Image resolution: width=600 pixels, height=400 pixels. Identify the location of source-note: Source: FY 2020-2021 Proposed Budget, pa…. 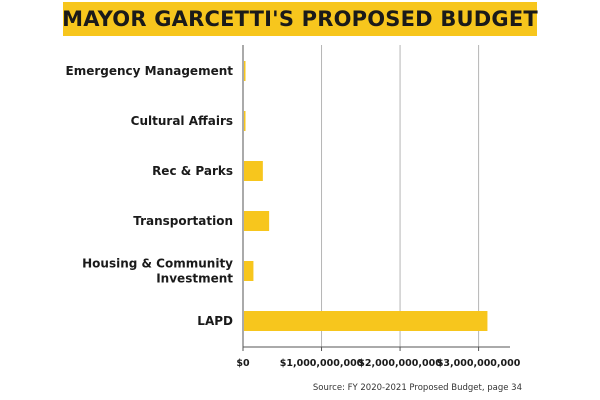
(417, 388).